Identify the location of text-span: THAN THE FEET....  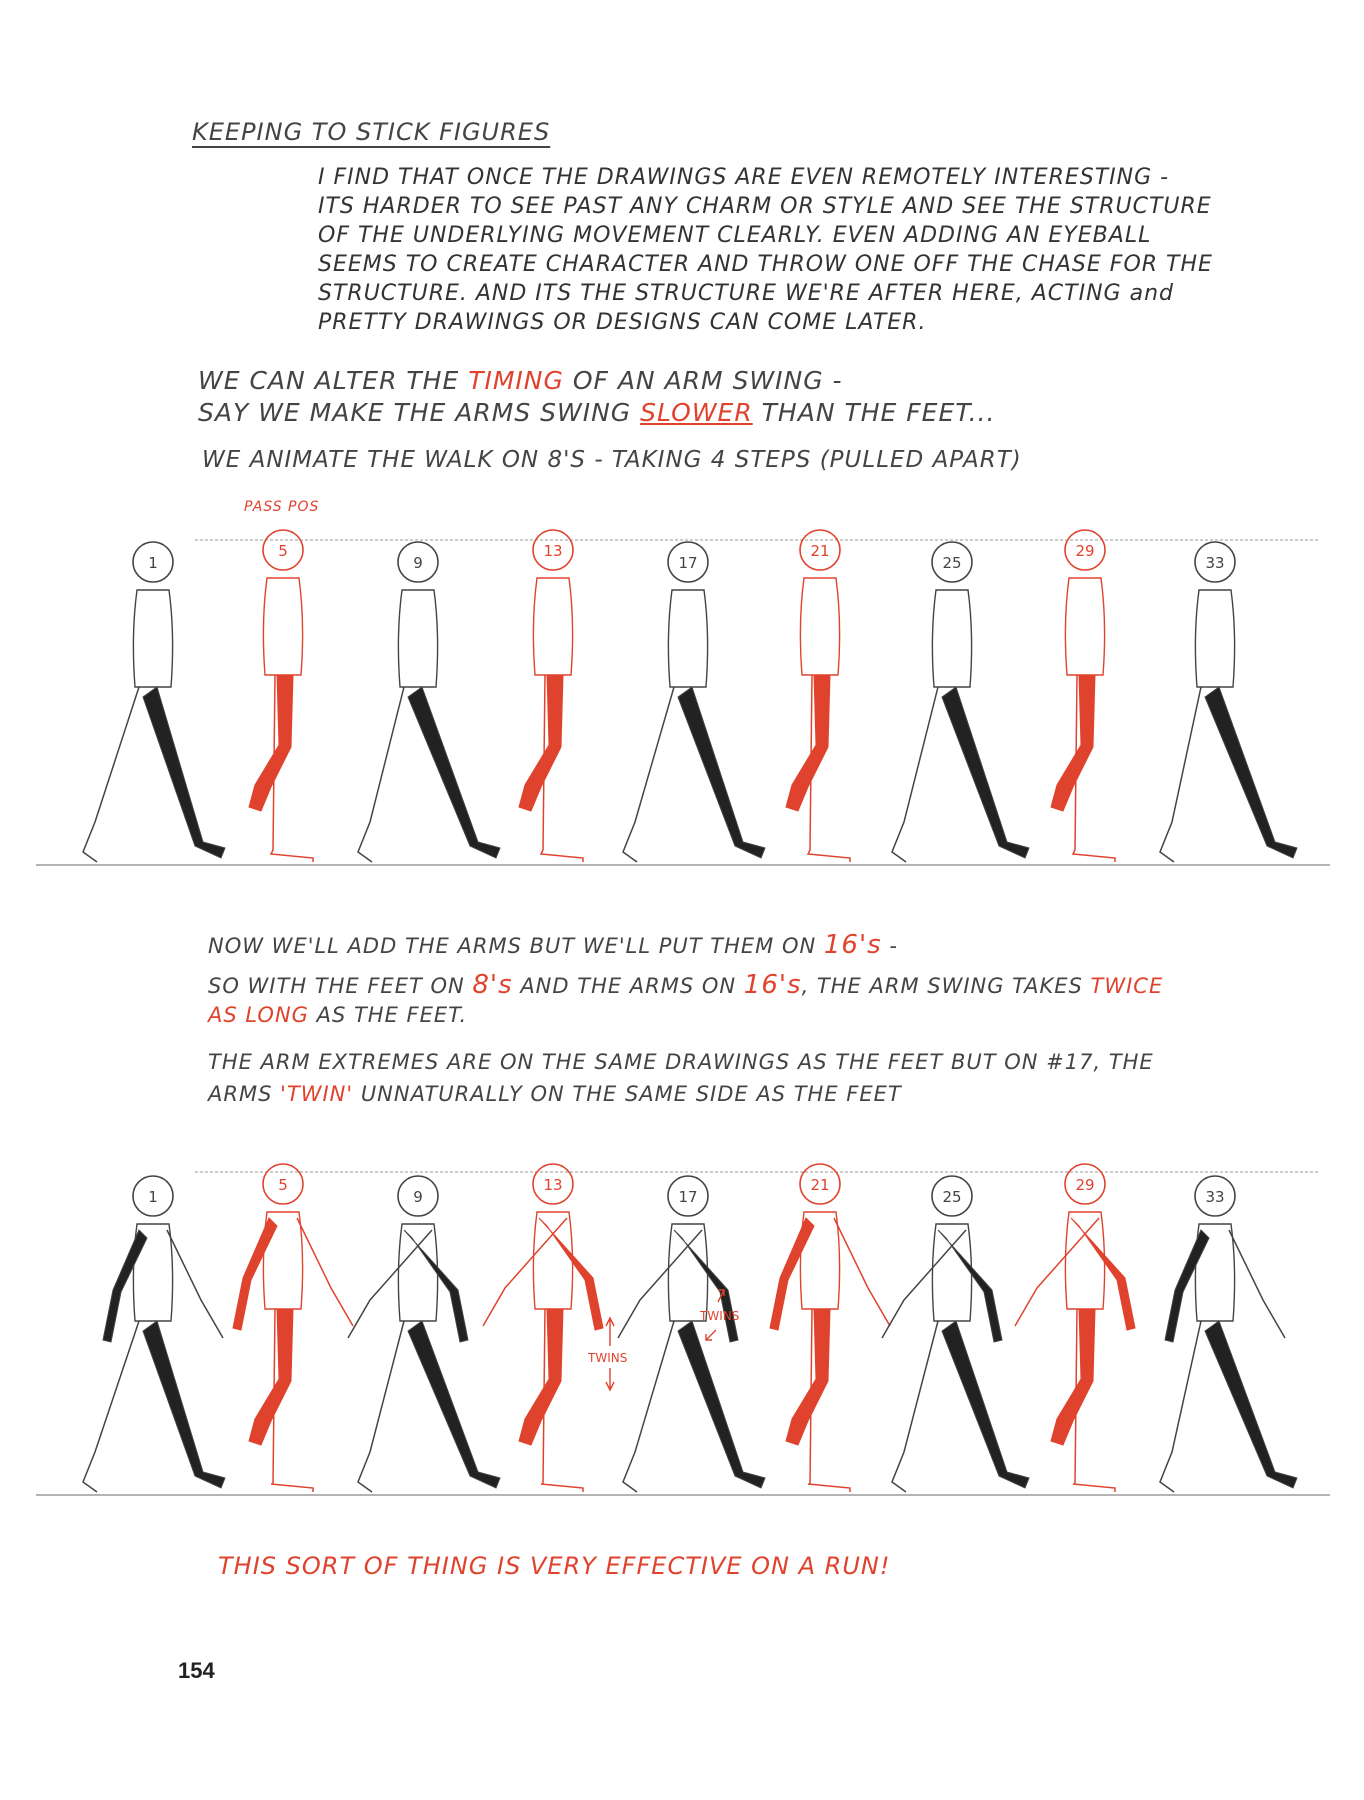
(874, 412).